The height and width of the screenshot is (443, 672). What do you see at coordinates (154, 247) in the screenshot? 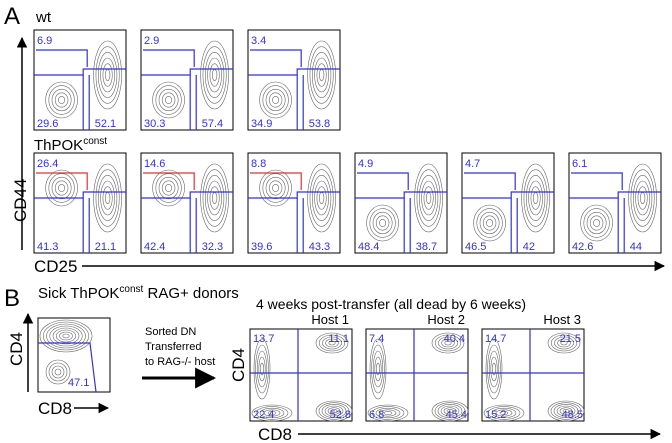
I see `quadrant-value: 42.4` at bounding box center [154, 247].